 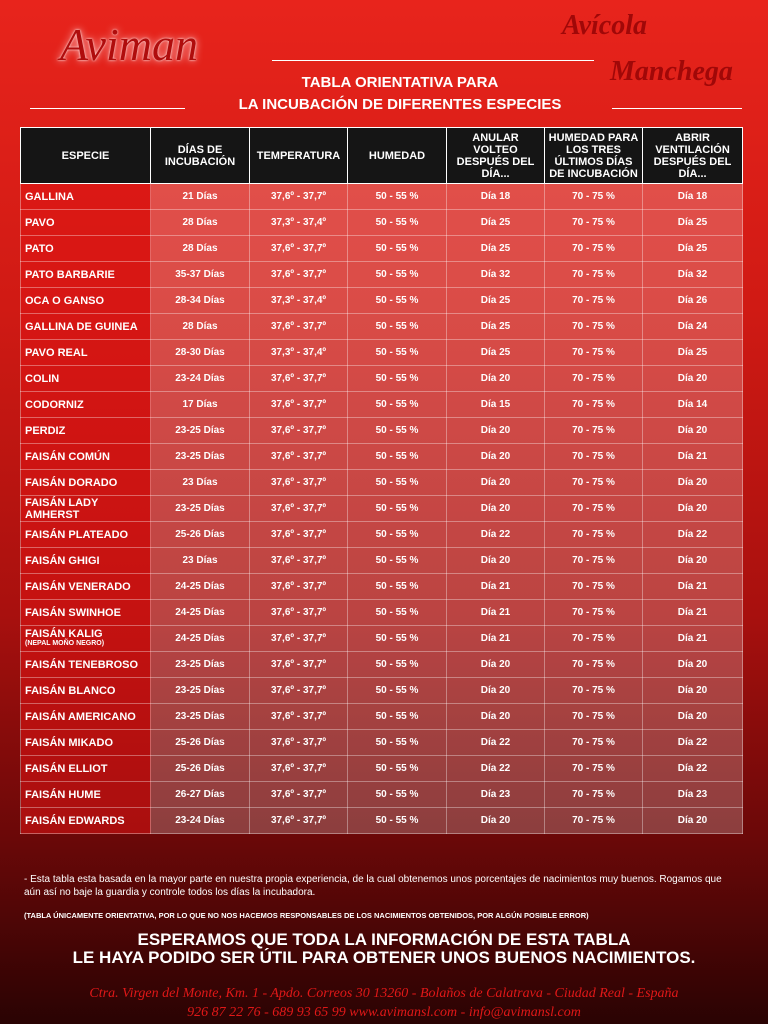 What do you see at coordinates (85, 586) in the screenshot?
I see `species-cell: FAISÁN VENERADO` at bounding box center [85, 586].